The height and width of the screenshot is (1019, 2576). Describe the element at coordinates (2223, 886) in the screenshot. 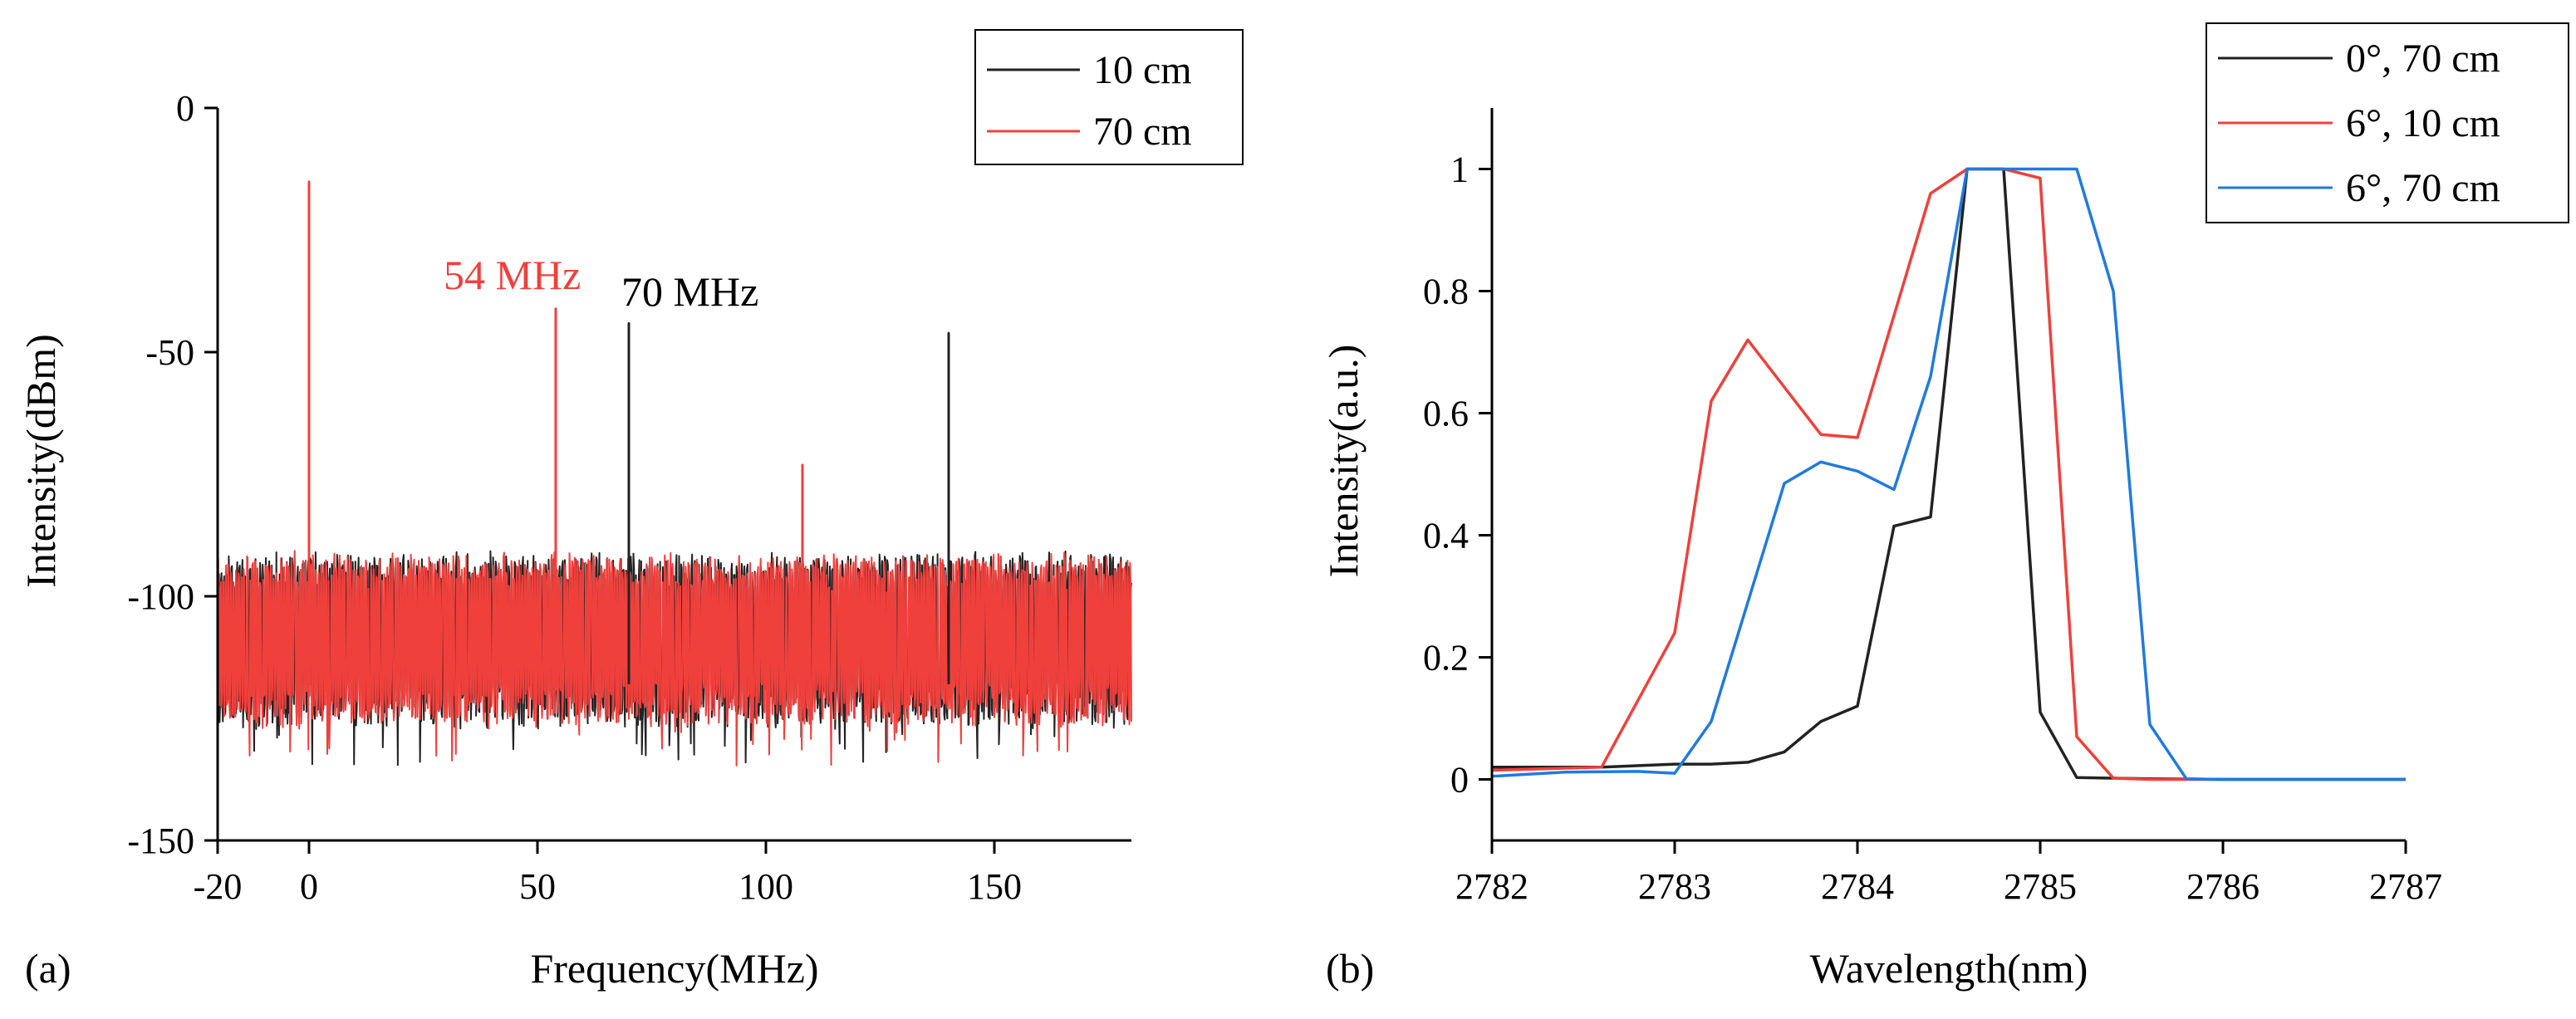

I see `panel-b-x-tick-label: 2786` at that location.